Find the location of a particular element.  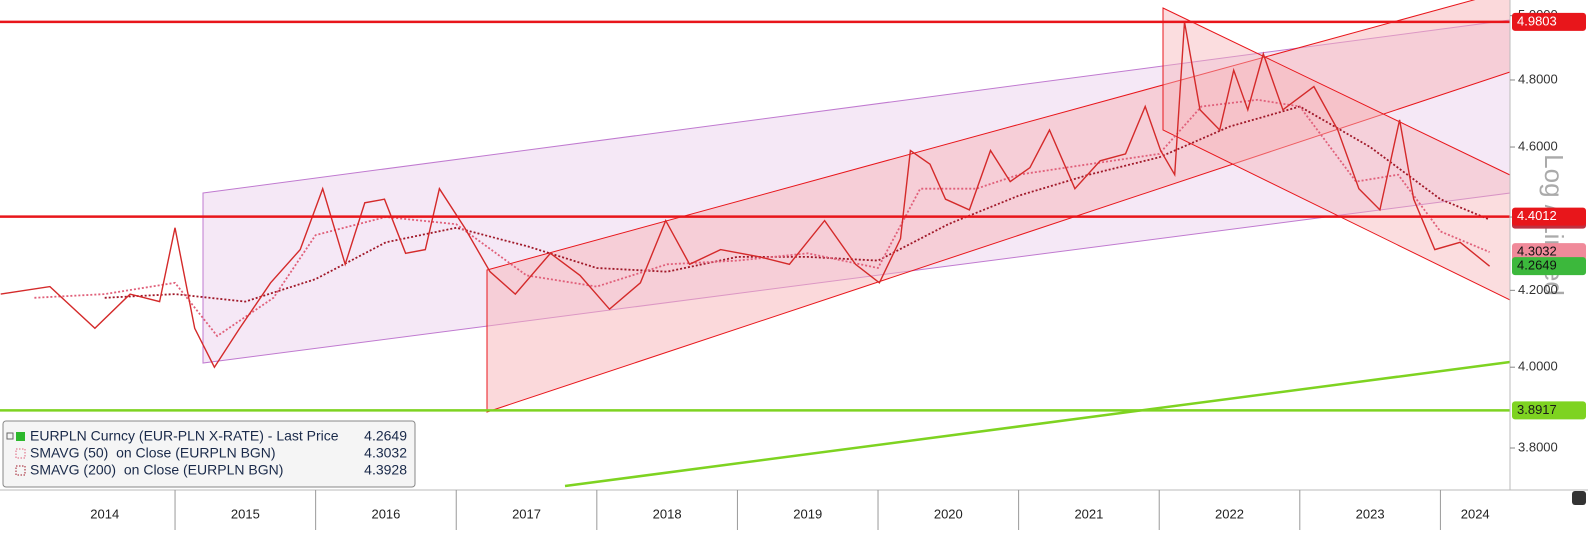

x-tick-label: 2017 is located at coordinates (526, 513).